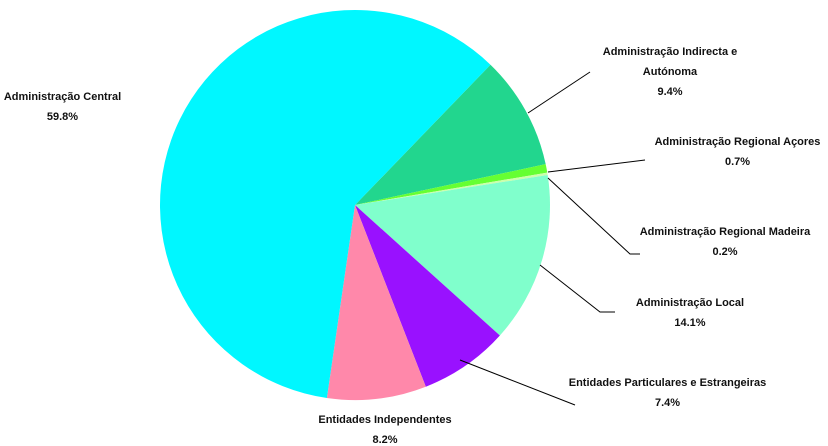 This screenshot has height=446, width=828. I want to click on category: Administração Local, so click(690, 303).